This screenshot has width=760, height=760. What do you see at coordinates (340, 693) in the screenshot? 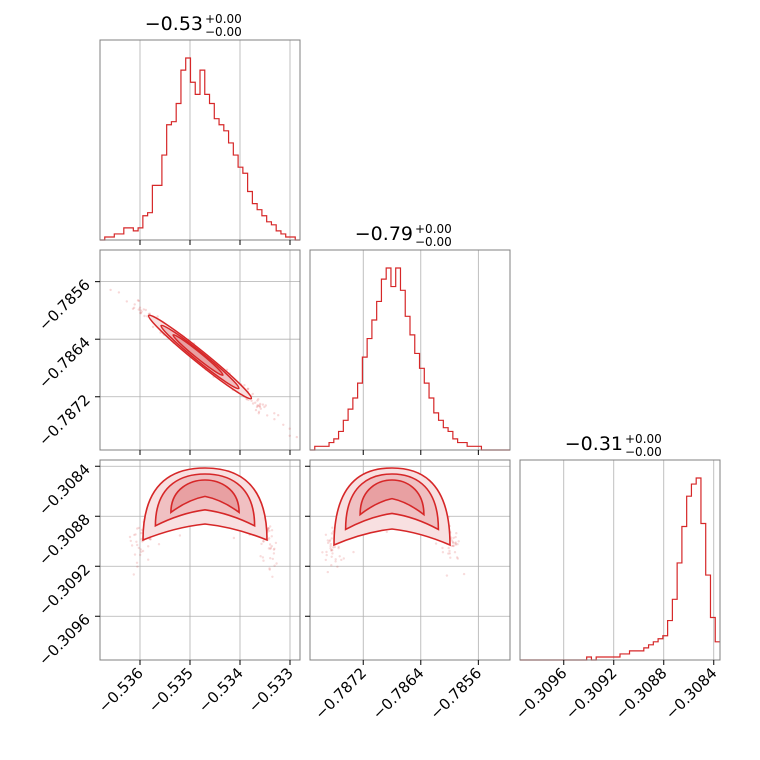
I see `x-tick-label: −0.7872` at bounding box center [340, 693].